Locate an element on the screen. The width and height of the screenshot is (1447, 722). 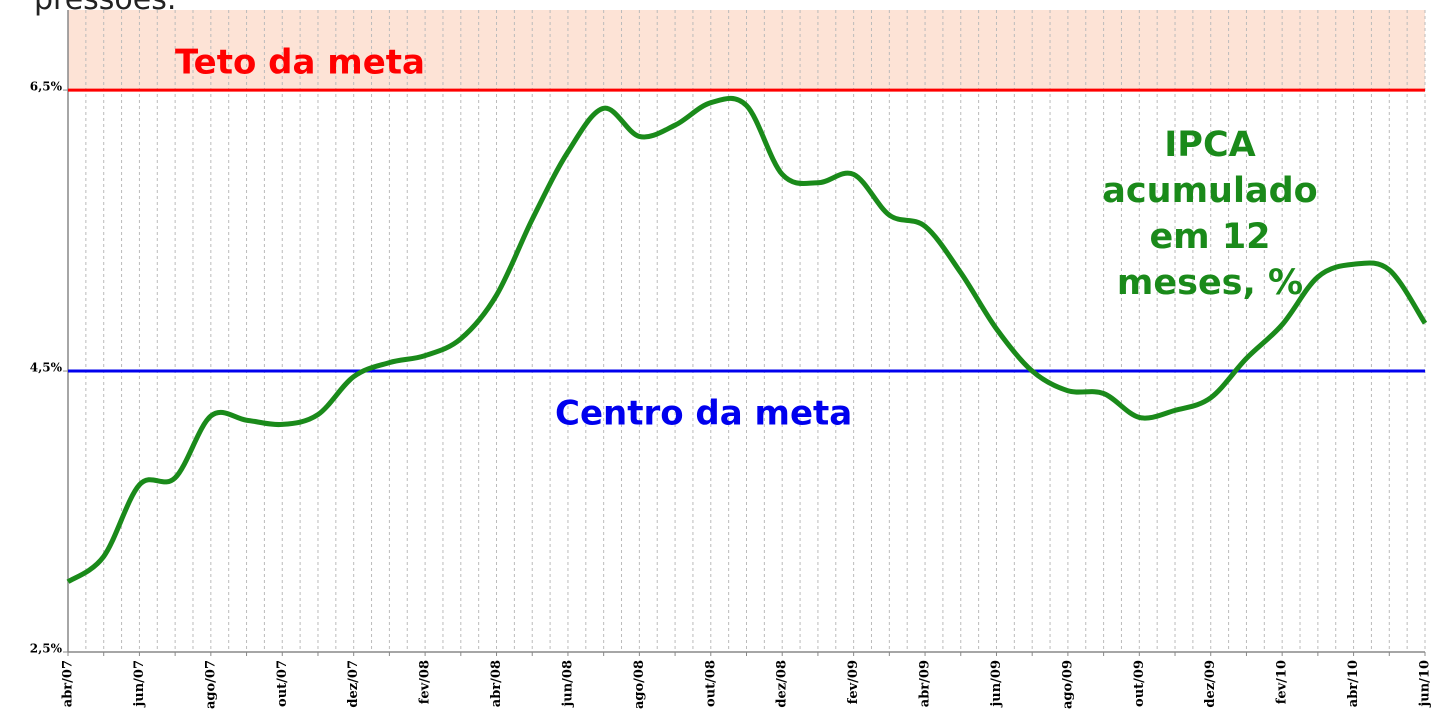
x-tick-group: out/08 is located at coordinates (710, 683).